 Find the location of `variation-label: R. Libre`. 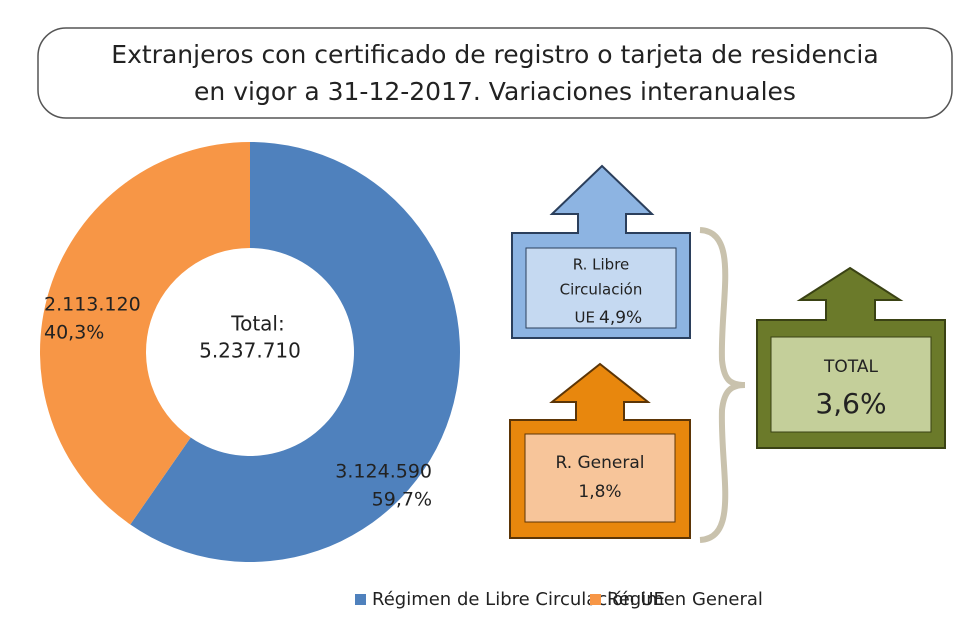

variation-label: R. Libre is located at coordinates (601, 265).